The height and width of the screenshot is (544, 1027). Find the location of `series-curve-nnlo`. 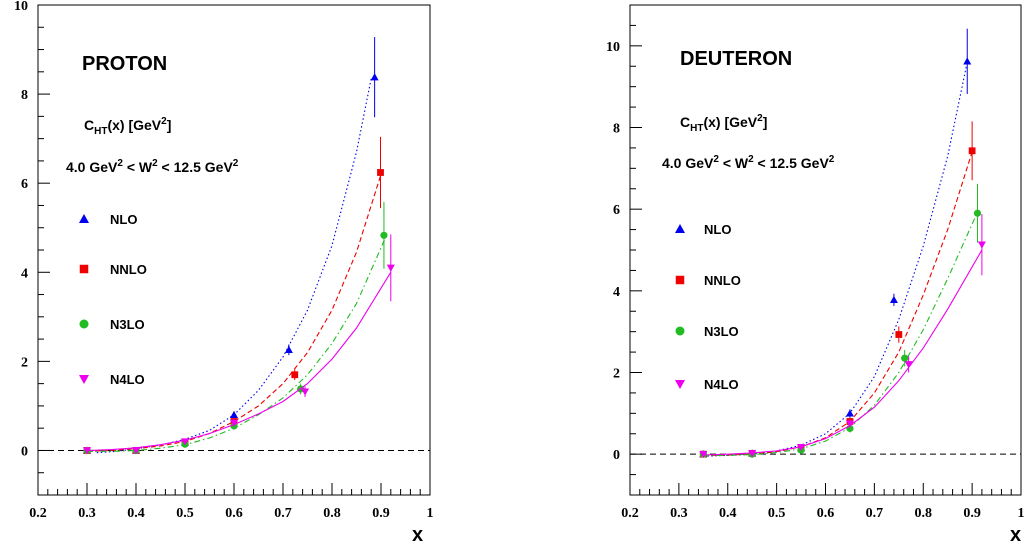

series-curve-nnlo is located at coordinates (838, 303).